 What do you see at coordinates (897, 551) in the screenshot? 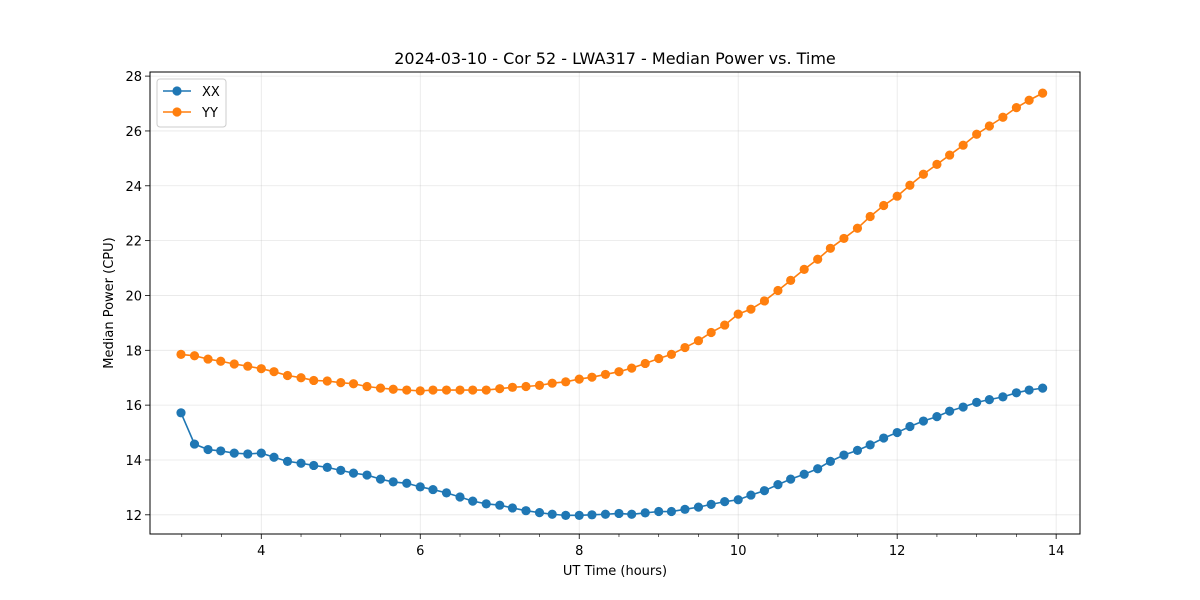
I see `x-tick-label: 12` at bounding box center [897, 551].